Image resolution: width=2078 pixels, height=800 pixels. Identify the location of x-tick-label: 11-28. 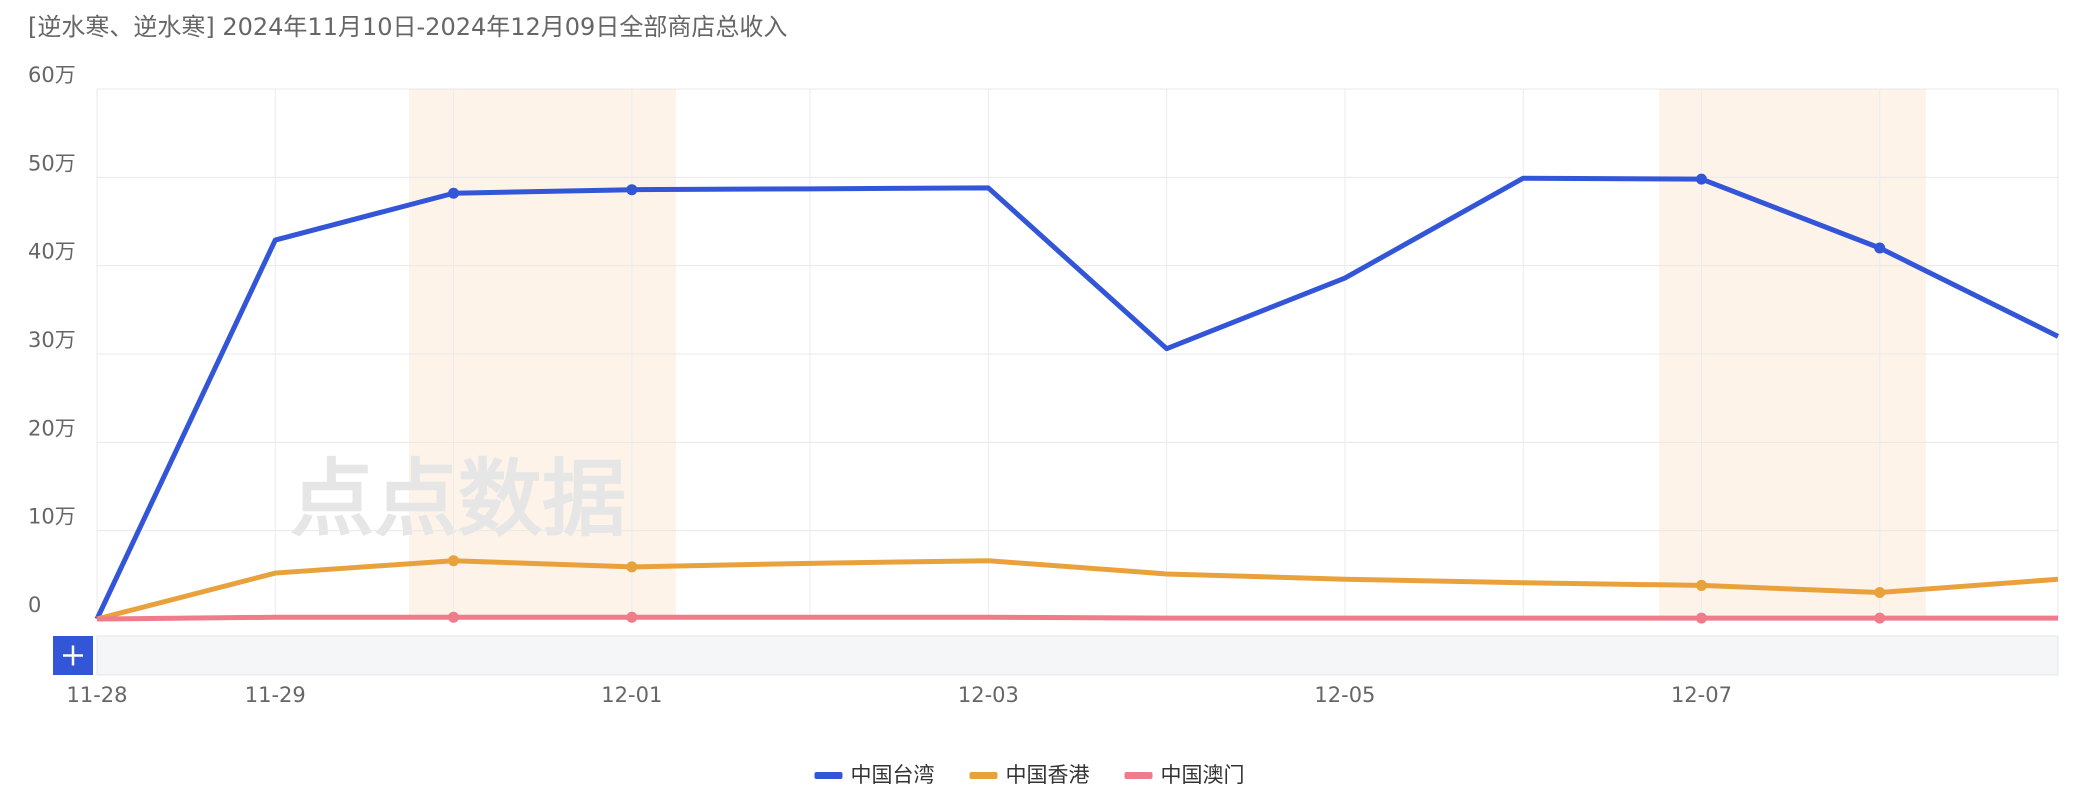
(96, 695).